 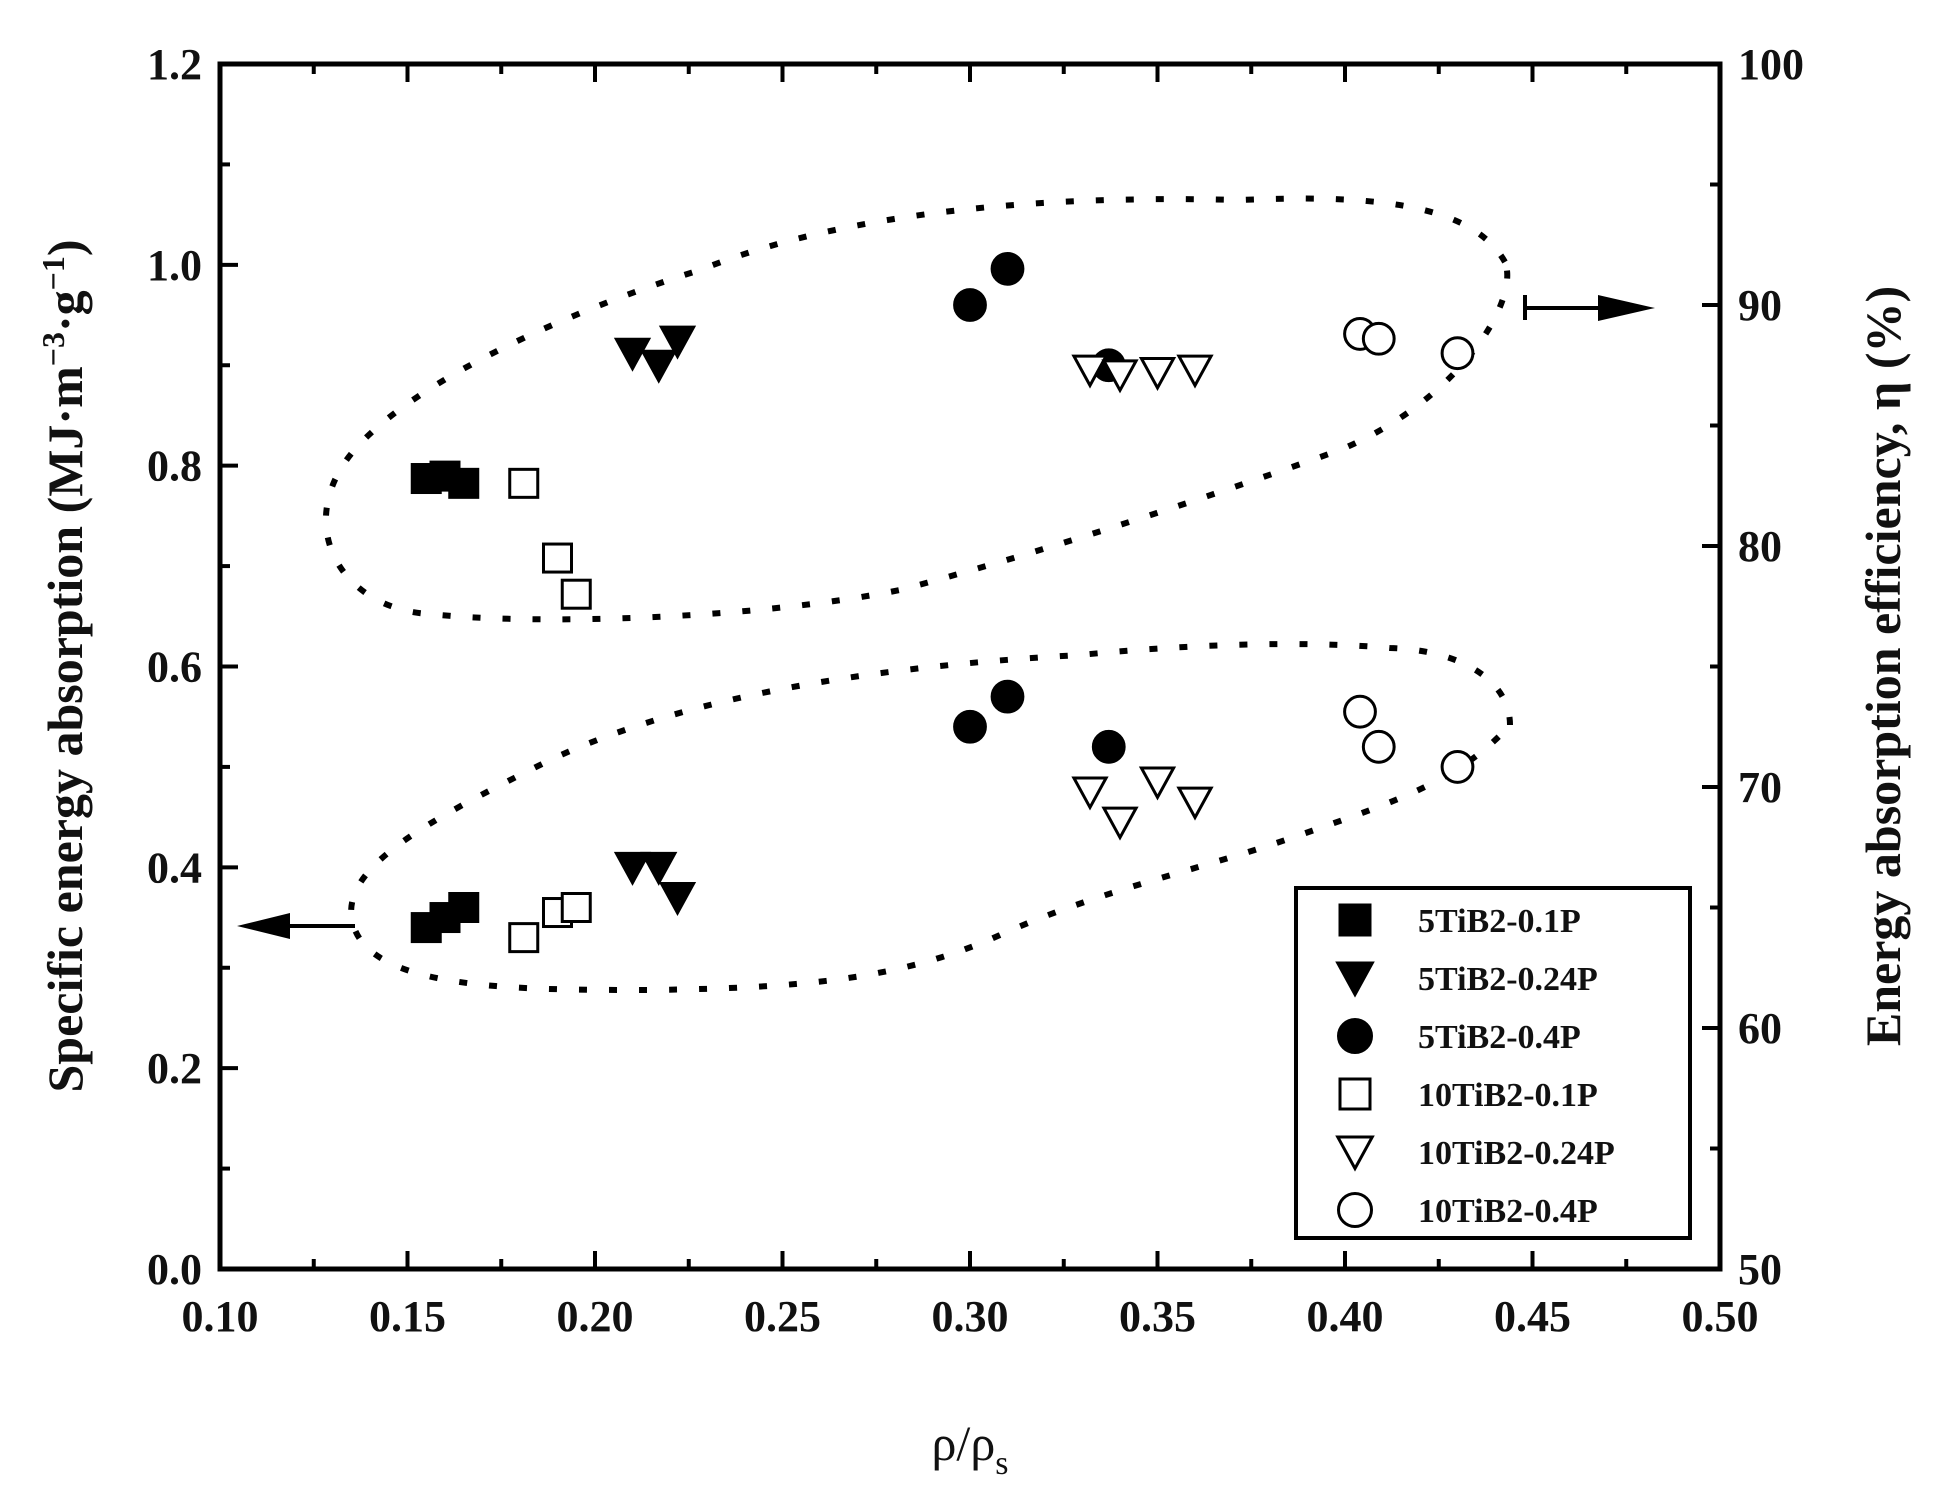 What do you see at coordinates (595, 1316) in the screenshot?
I see `x-tick-label: 0.20` at bounding box center [595, 1316].